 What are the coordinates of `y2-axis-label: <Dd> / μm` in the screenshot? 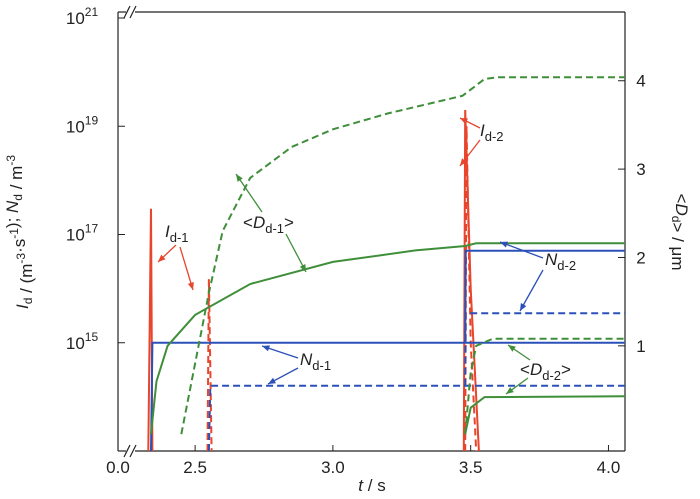 It's located at (679, 232).